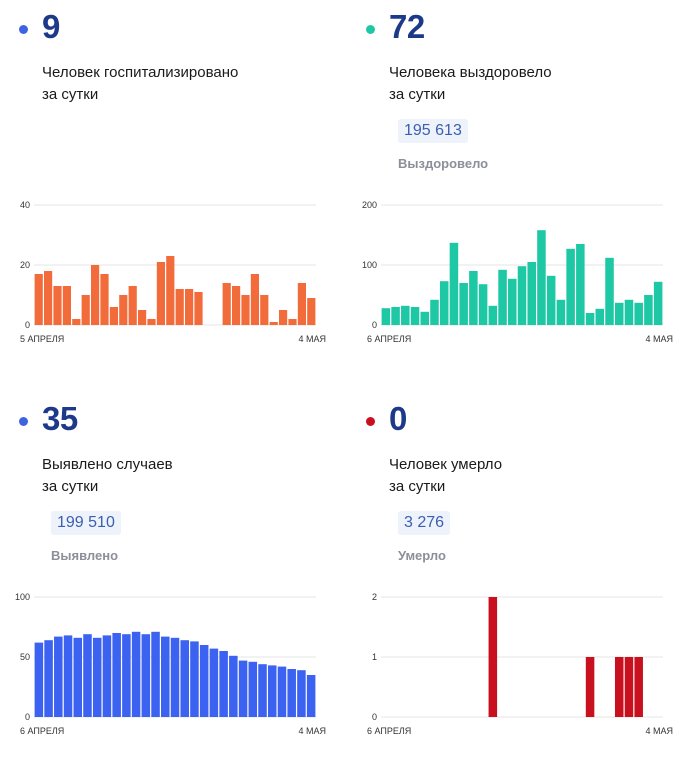  What do you see at coordinates (443, 163) in the screenshot?
I see `total-label: Выздоровело` at bounding box center [443, 163].